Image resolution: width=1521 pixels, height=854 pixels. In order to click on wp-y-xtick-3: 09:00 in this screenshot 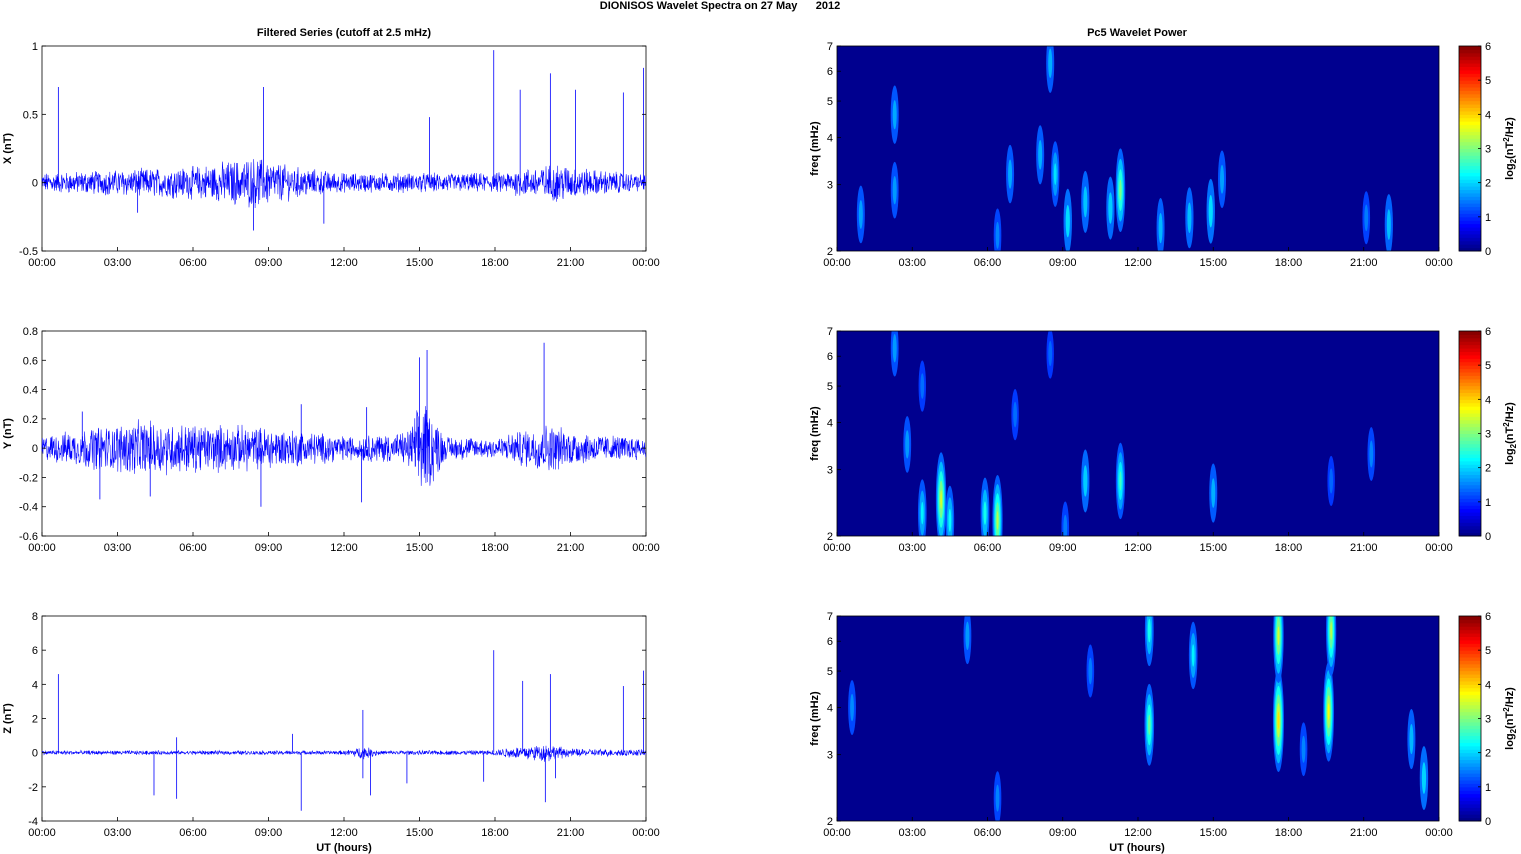, I will do `click(1063, 548)`.